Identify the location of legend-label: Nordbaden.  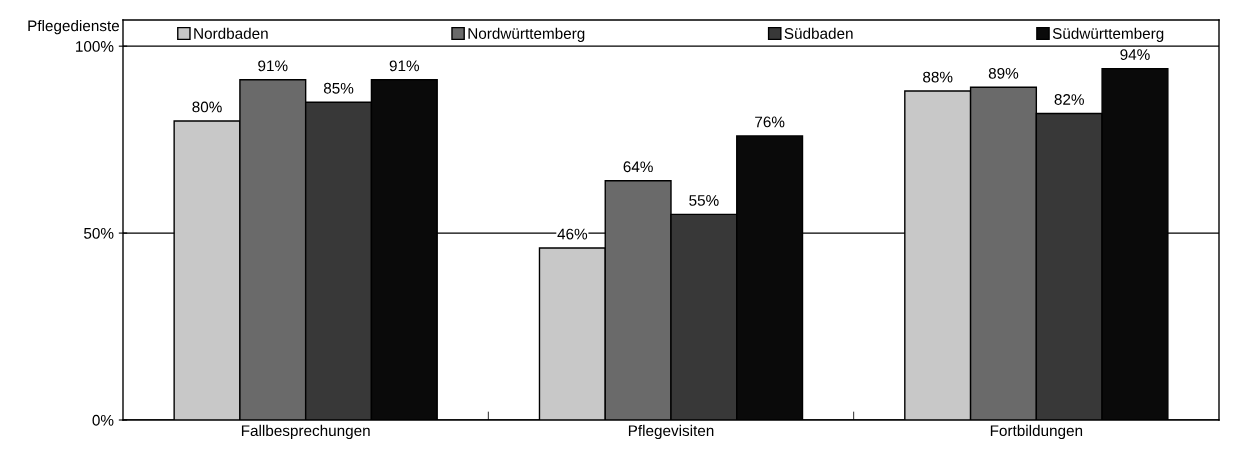
(231, 33).